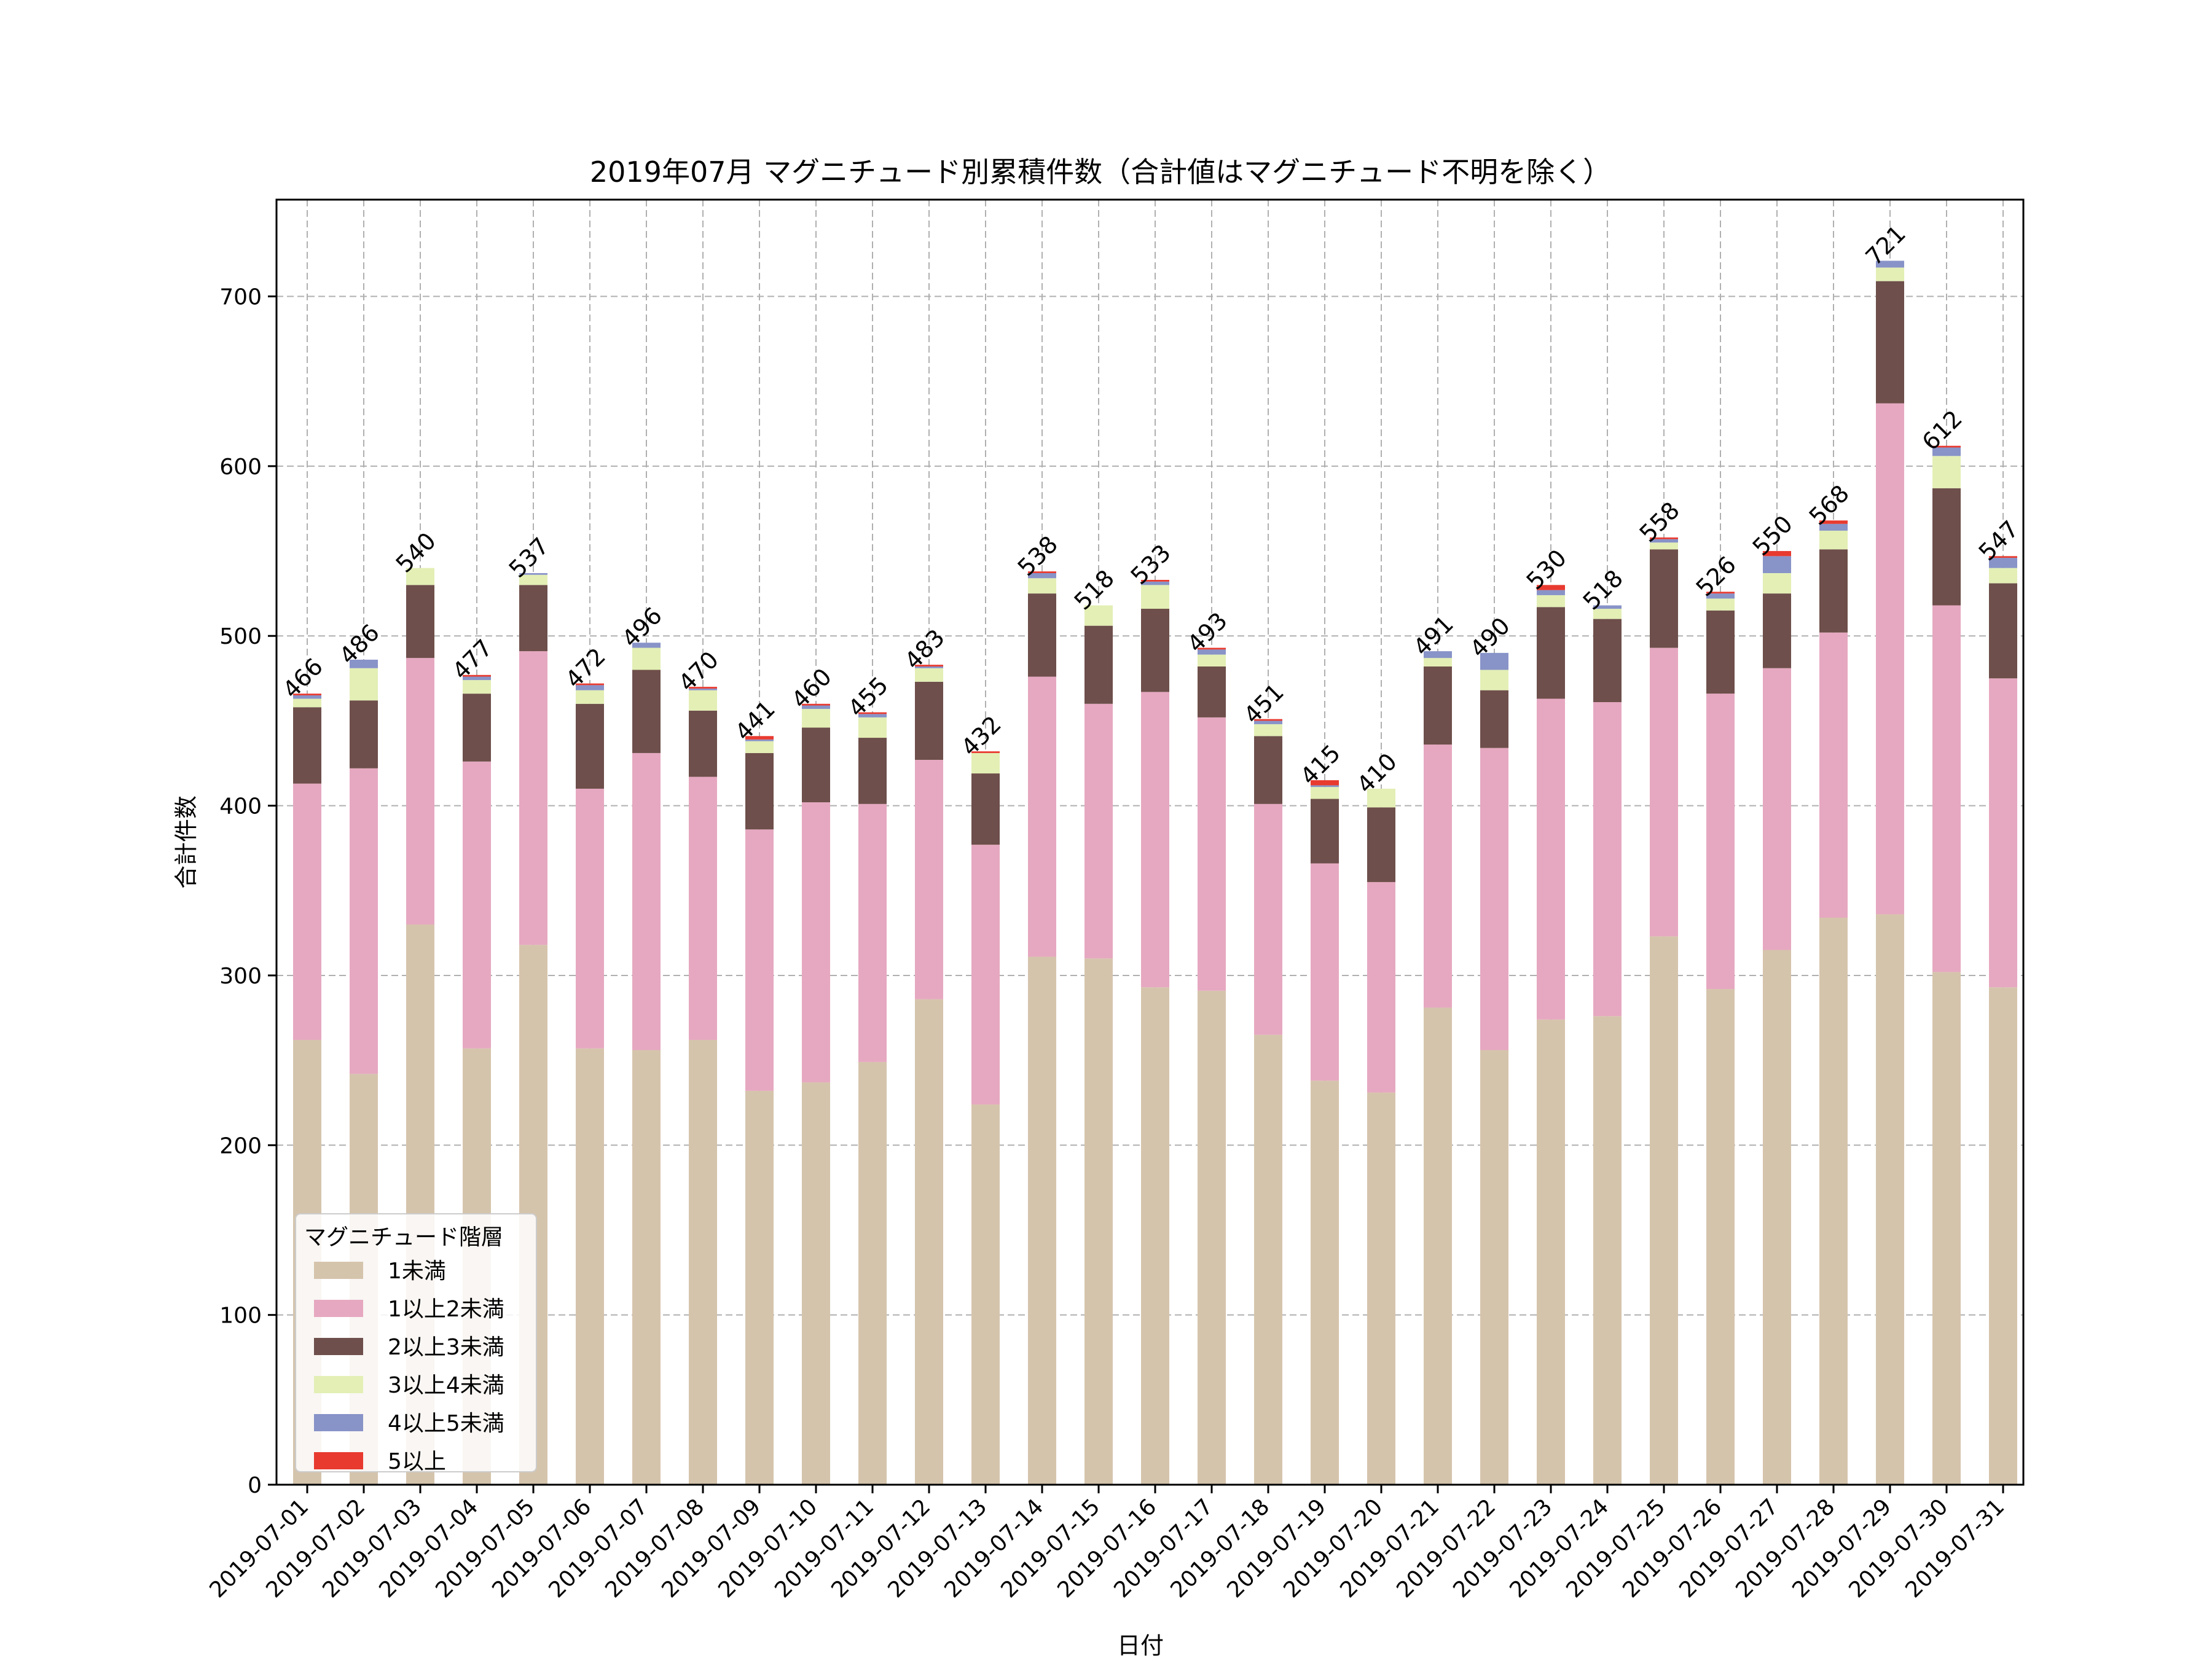 This screenshot has height=1661, width=2212. What do you see at coordinates (446, 1347) in the screenshot?
I see `legend-entry: 2以上3未満` at bounding box center [446, 1347].